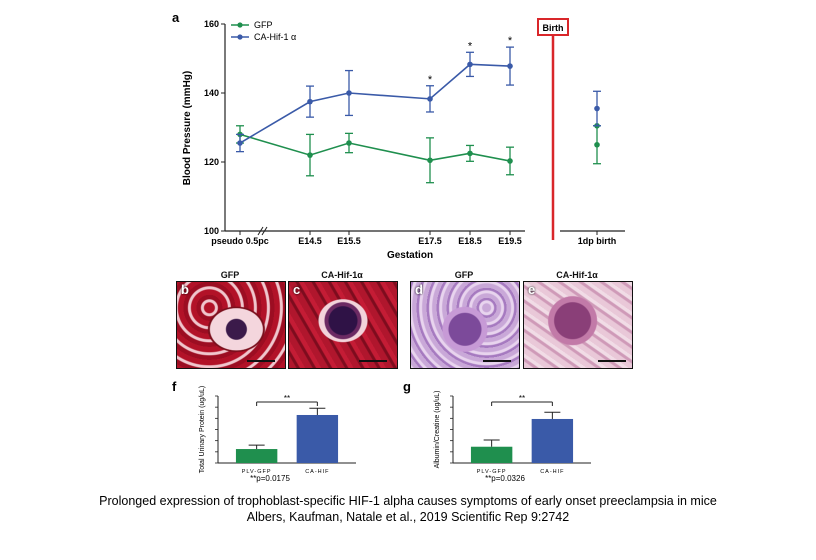 The image size is (816, 560). I want to click on histology-letter-b: b, so click(185, 289).